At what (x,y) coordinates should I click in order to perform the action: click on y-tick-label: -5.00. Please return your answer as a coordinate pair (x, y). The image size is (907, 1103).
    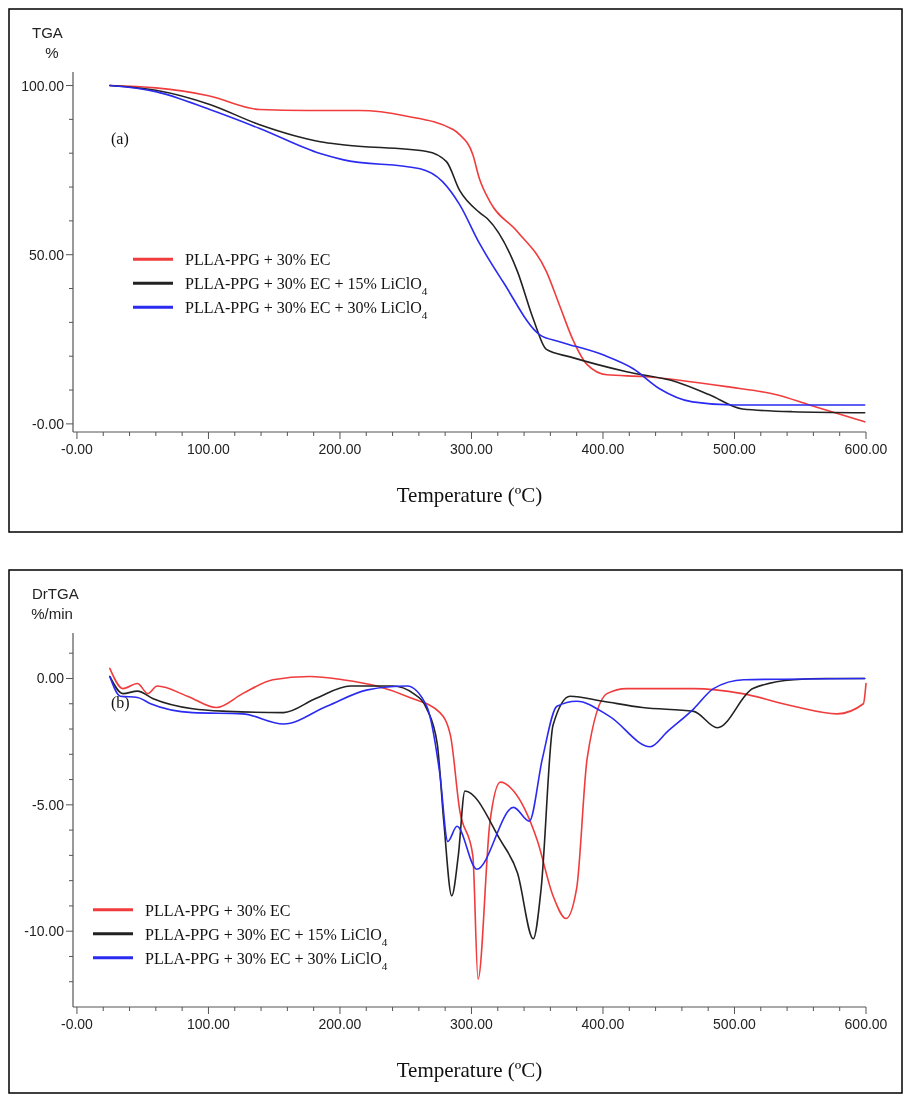
    Looking at the image, I should click on (48, 804).